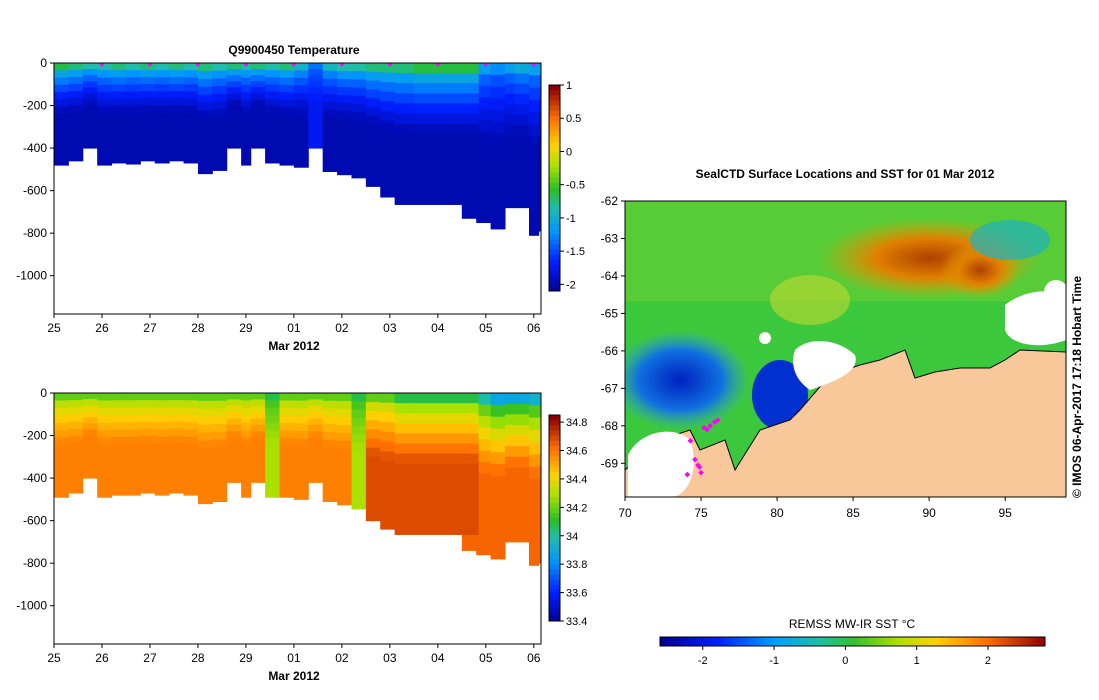 The height and width of the screenshot is (700, 1099). I want to click on colorbar-tick-label: 33.4, so click(576, 622).